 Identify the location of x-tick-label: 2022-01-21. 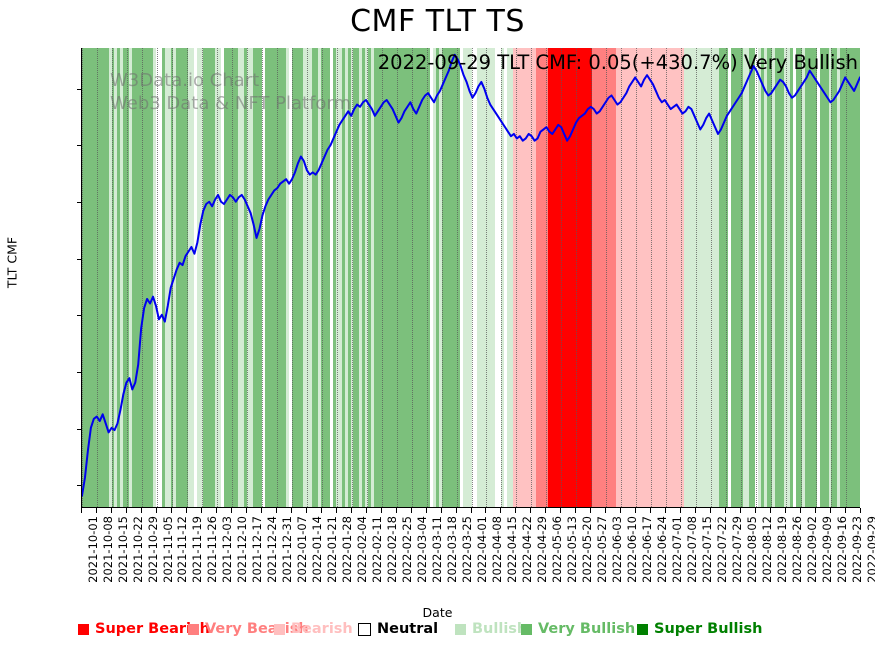
(332, 549).